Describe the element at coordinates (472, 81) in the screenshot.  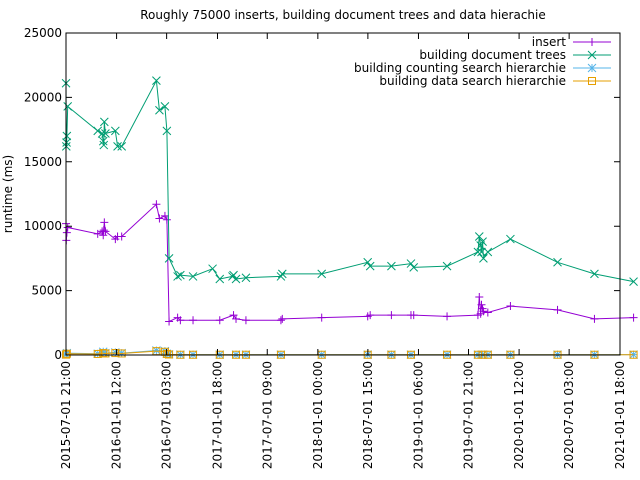
I see `legend-label-3: building data search hierarchie` at that location.